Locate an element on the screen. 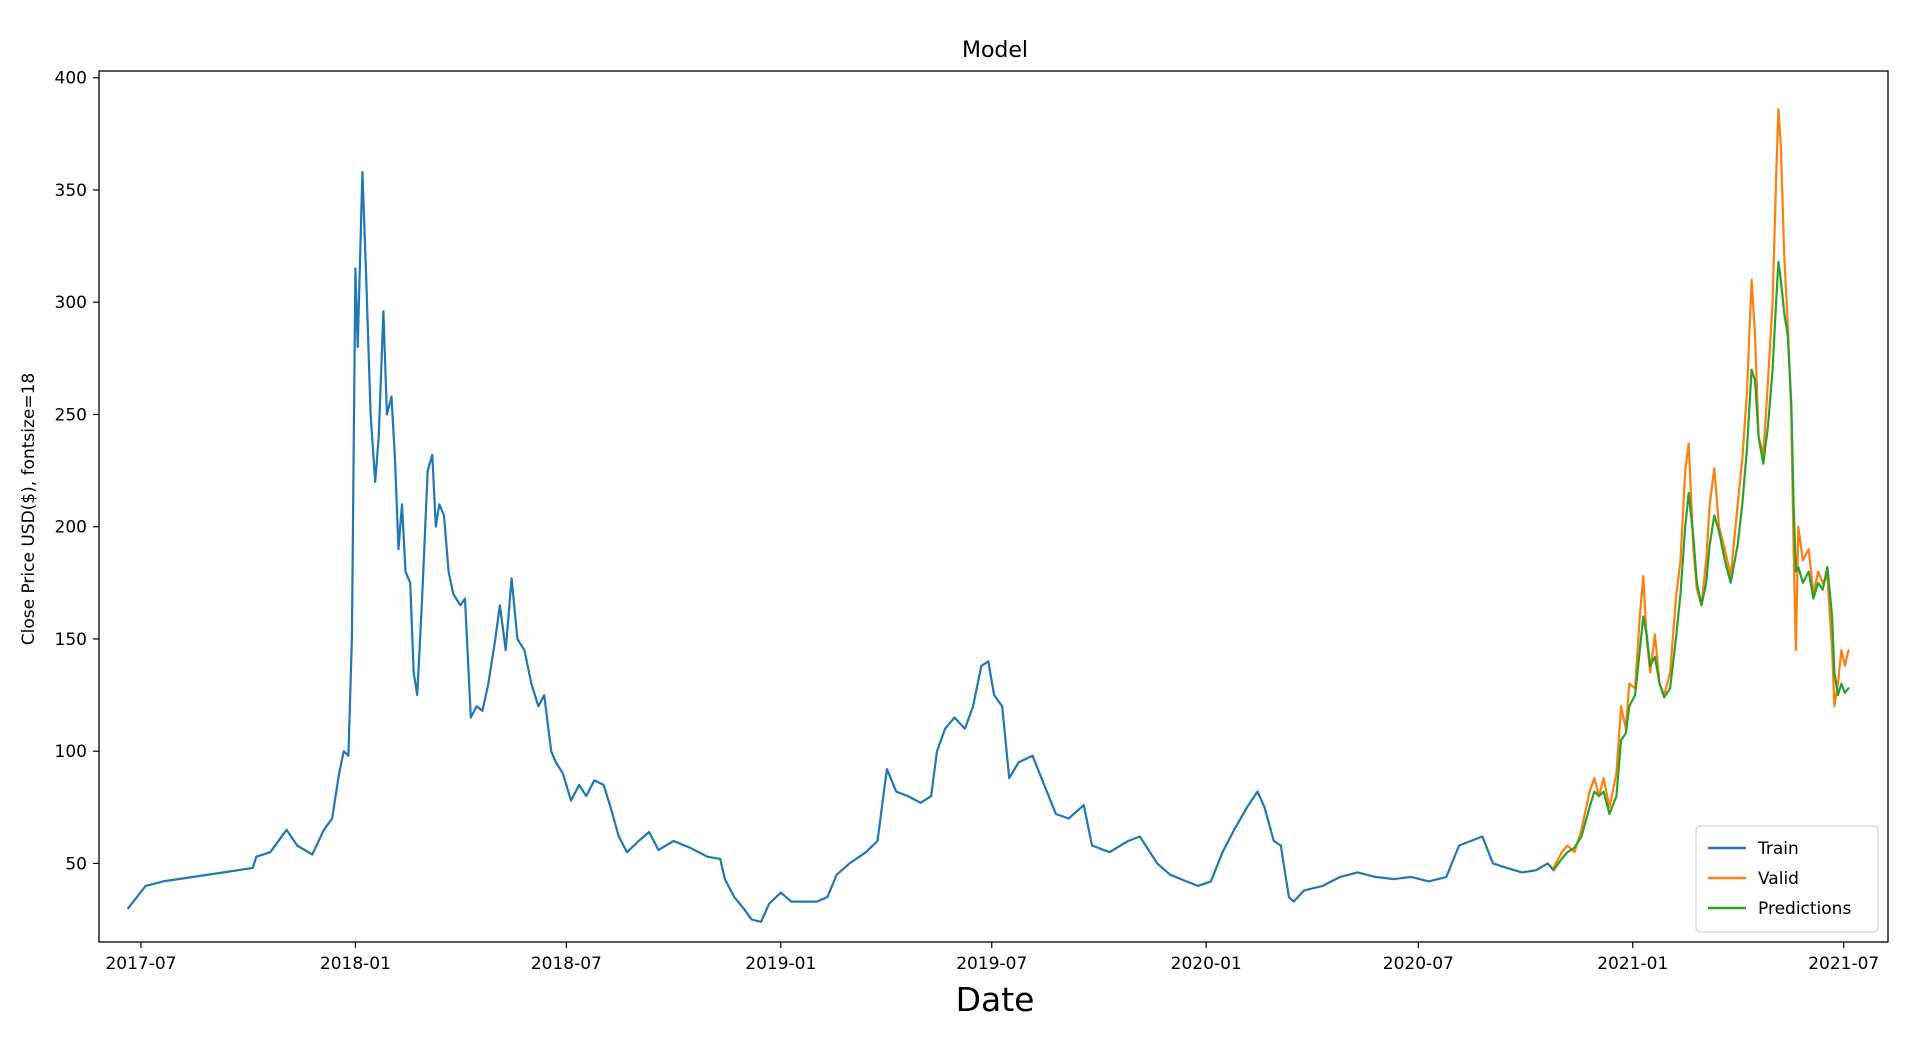 The image size is (1910, 1056). x-tick-label: 2018-07 is located at coordinates (566, 964).